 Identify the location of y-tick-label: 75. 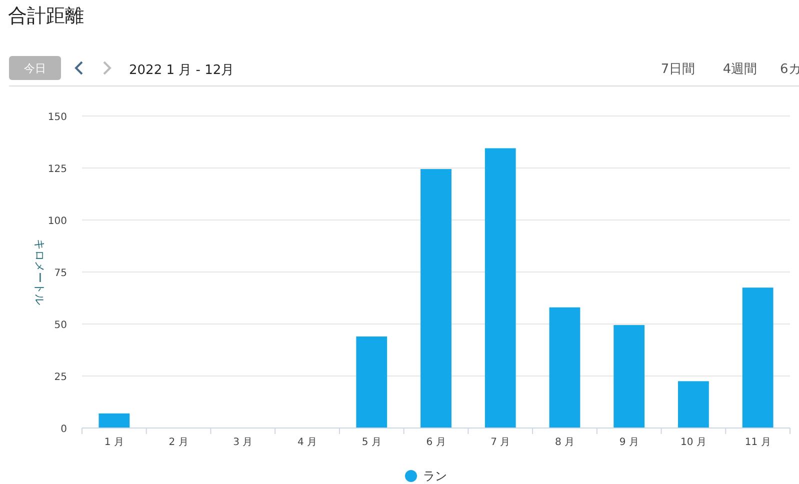
(60, 273).